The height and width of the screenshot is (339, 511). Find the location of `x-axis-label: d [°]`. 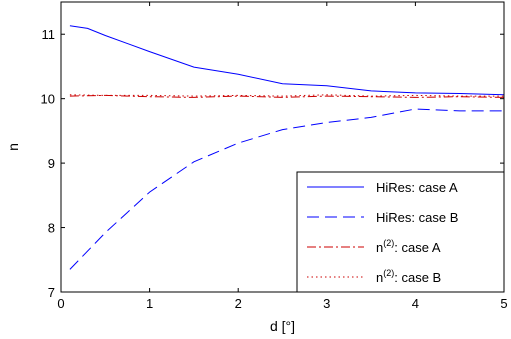

x-axis-label: d [°] is located at coordinates (282, 326).